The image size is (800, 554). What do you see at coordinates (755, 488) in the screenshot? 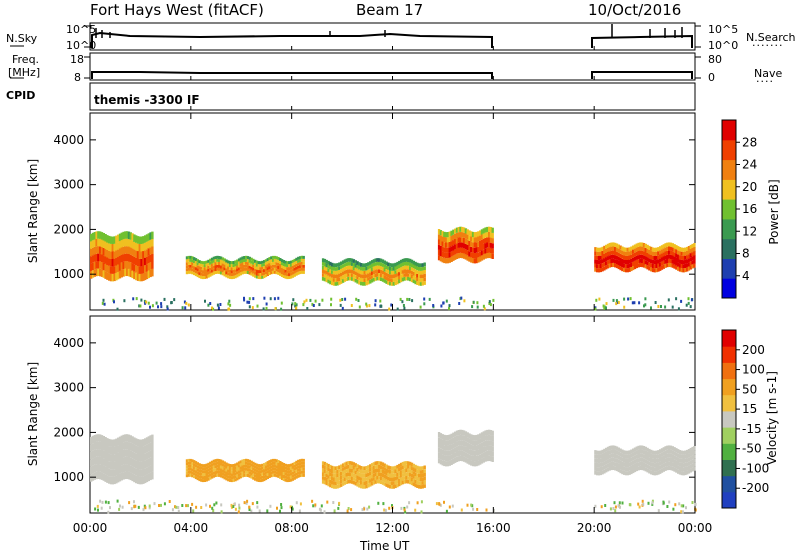
I see `colorbar-tick-label: -200` at bounding box center [755, 488].